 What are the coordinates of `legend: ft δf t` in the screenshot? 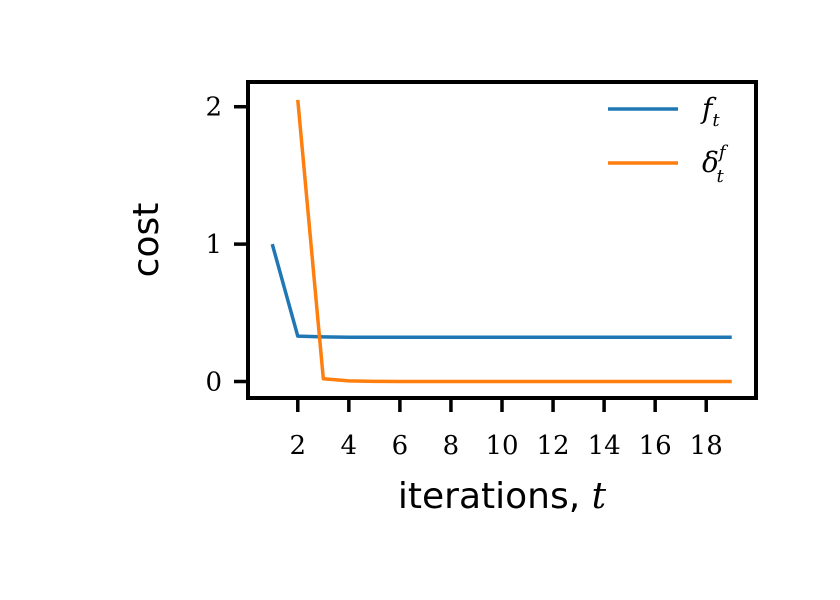 It's located at (668, 139).